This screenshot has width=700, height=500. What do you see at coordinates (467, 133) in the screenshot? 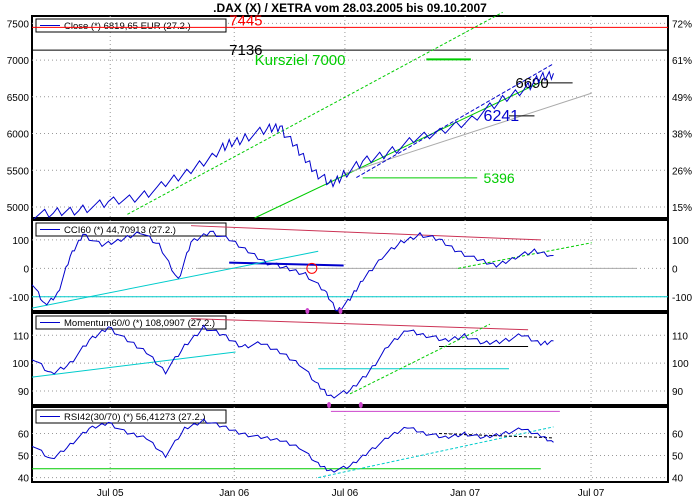
I see `trend-line-gray` at bounding box center [467, 133].